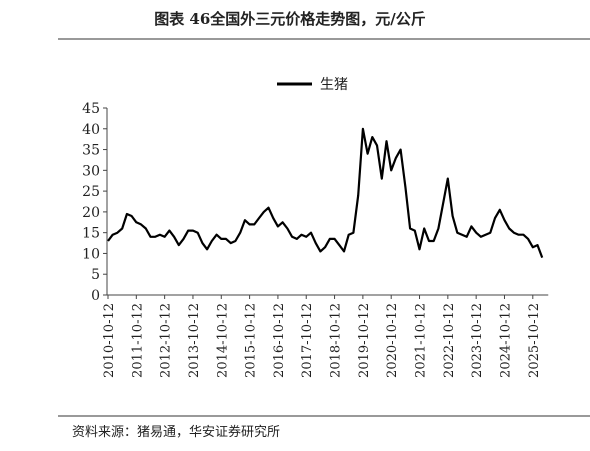 Image resolution: width=590 pixels, height=451 pixels. I want to click on x-tick-label: 2018-10-12, so click(336, 340).